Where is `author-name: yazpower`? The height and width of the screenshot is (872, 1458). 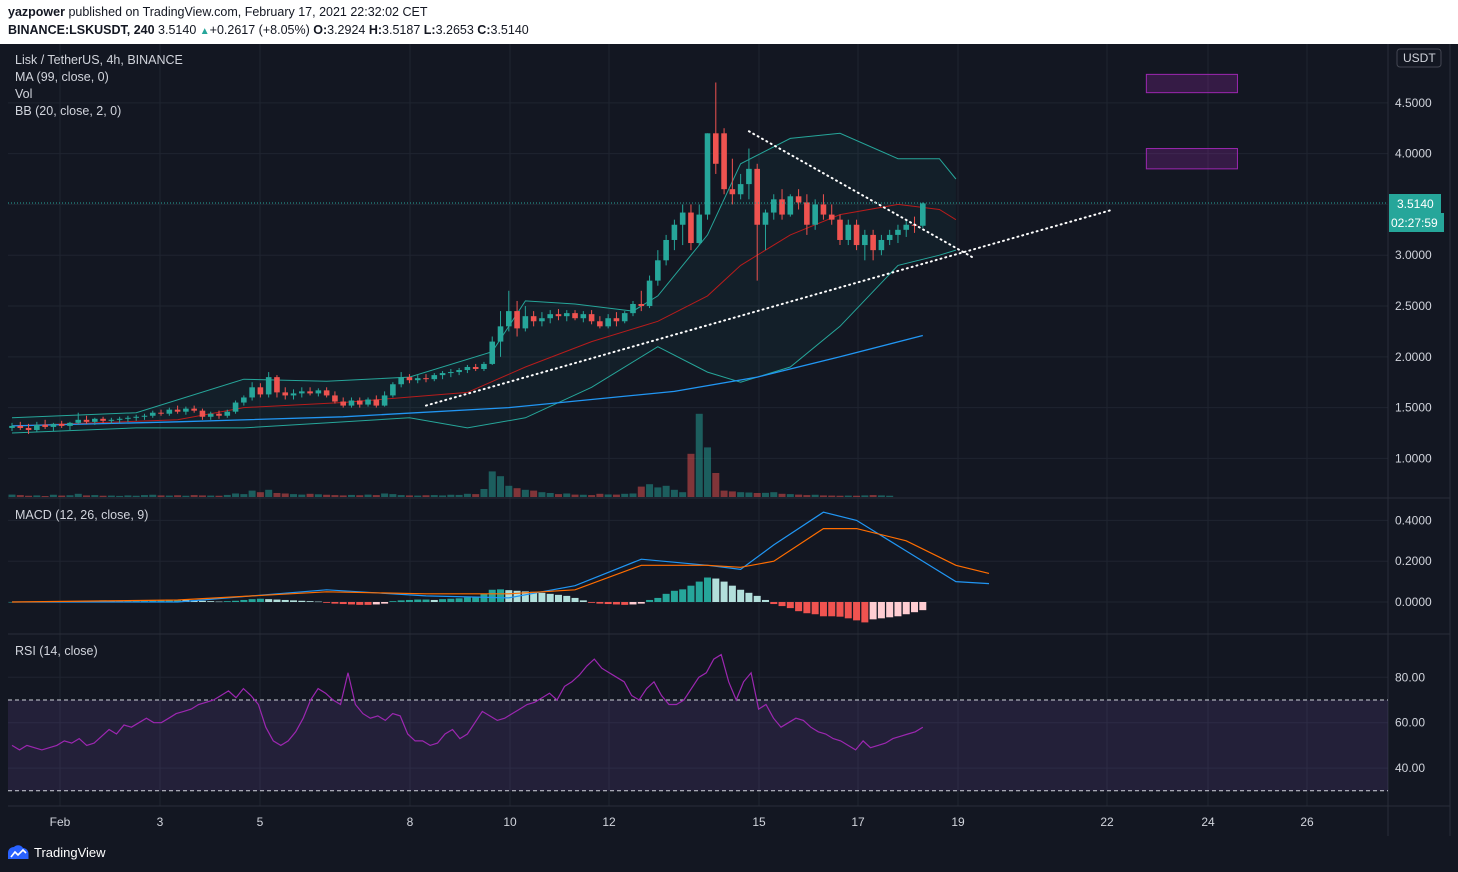
author-name: yazpower is located at coordinates (36, 12).